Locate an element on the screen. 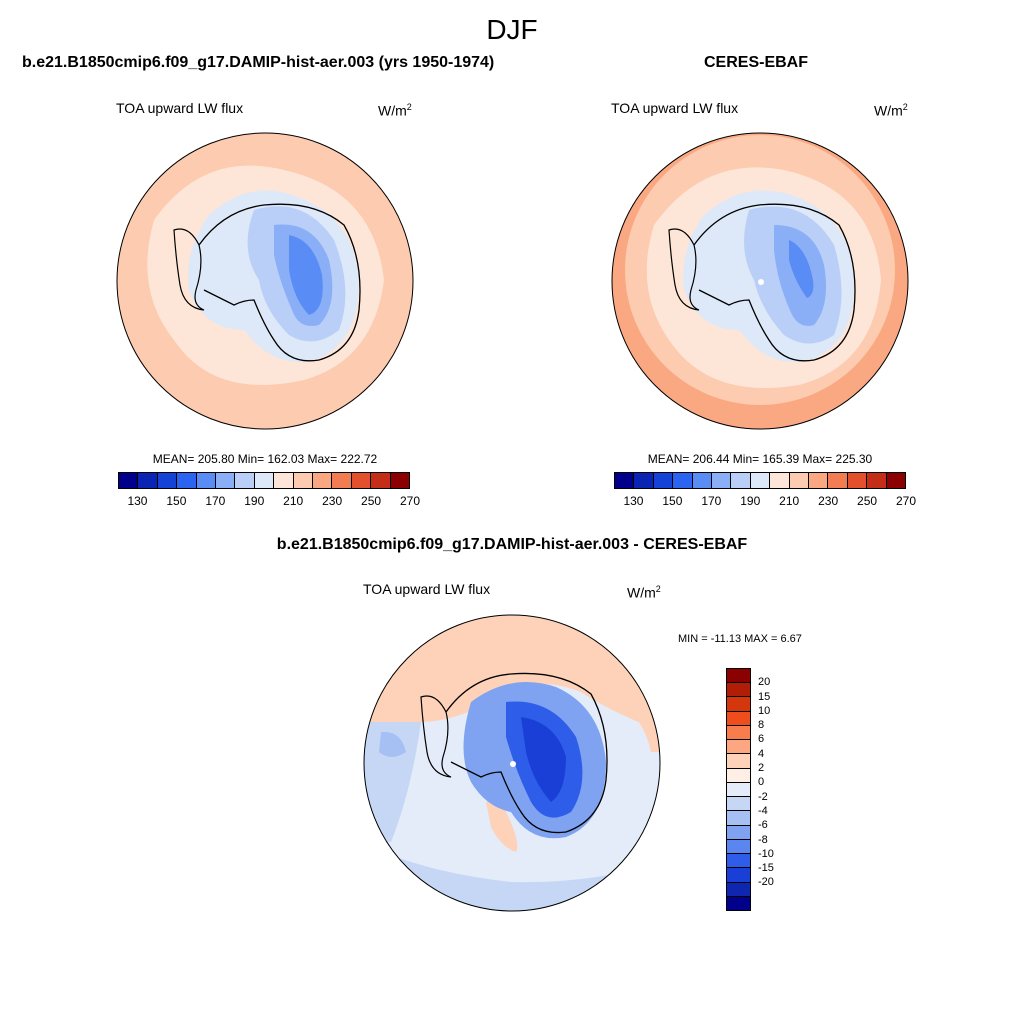 The height and width of the screenshot is (1024, 1024). diff-colorbar-tick-label: 15 is located at coordinates (764, 696).